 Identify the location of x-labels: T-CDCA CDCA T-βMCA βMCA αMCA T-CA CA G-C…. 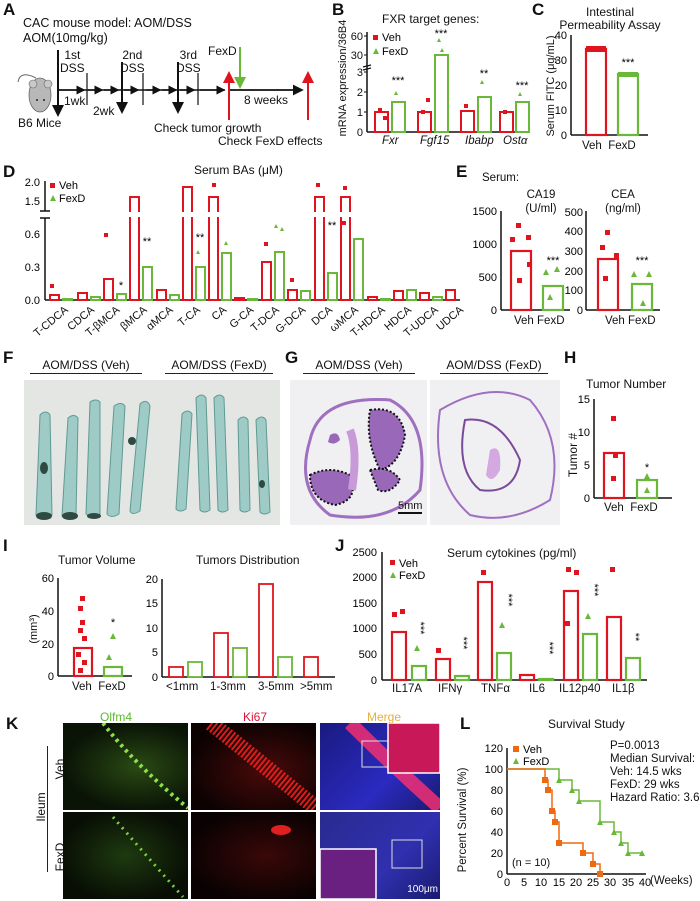
(248, 322).